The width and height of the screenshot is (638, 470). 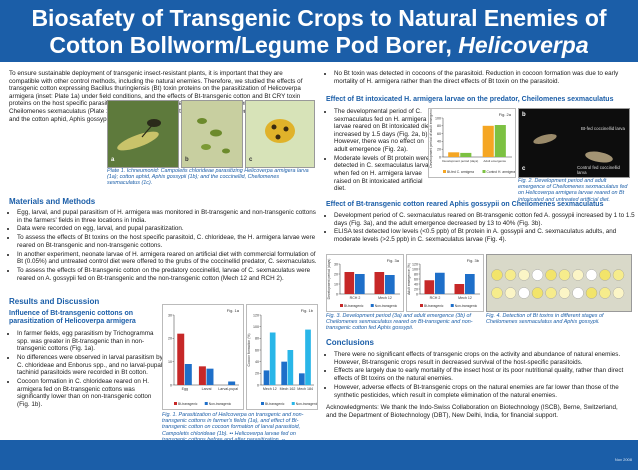 I want to click on plate-1a-label: a, so click(x=113, y=160).